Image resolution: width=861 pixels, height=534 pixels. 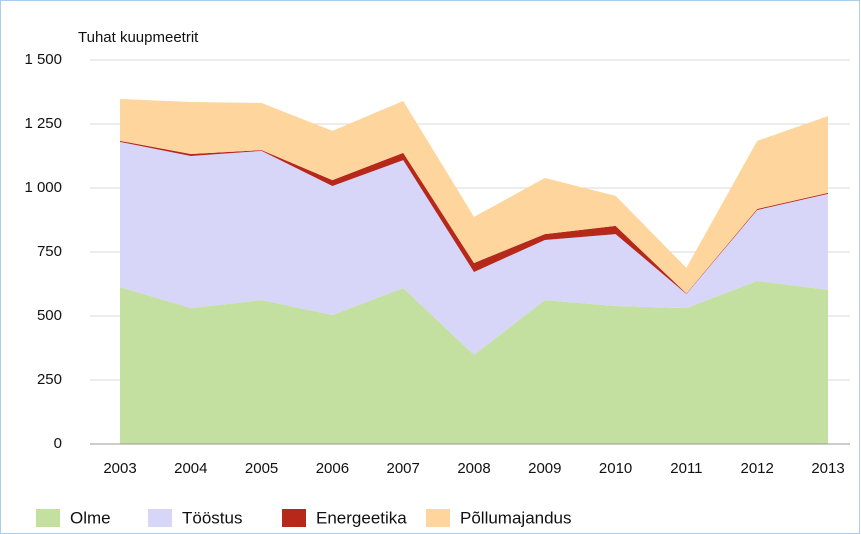 I want to click on y-axis-label: Tuhat kuupmeetrit, so click(x=138, y=37).